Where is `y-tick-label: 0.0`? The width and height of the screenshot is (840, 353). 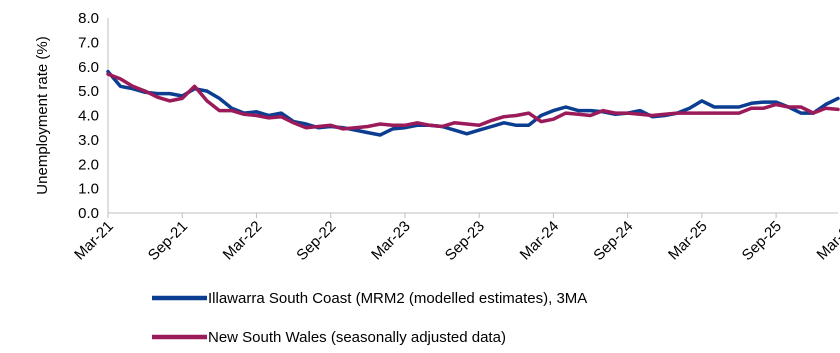 y-tick-label: 0.0 is located at coordinates (88, 213).